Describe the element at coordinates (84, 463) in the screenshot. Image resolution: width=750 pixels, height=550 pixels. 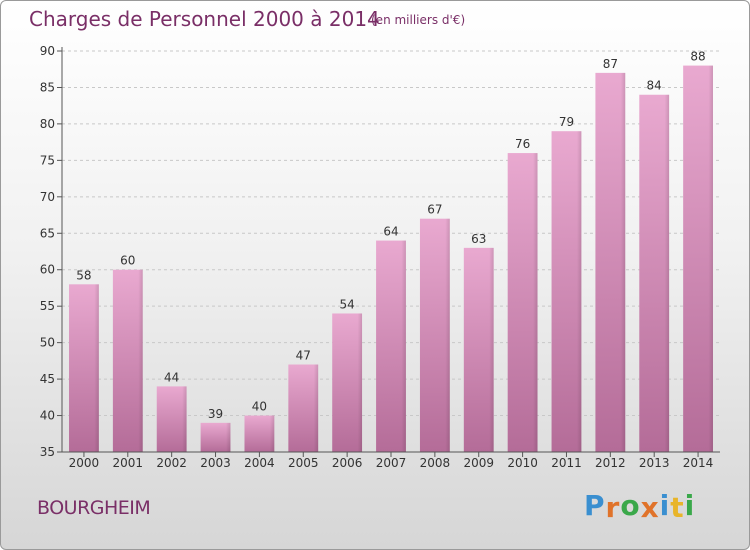
I see `x-tick-label: 2000` at that location.